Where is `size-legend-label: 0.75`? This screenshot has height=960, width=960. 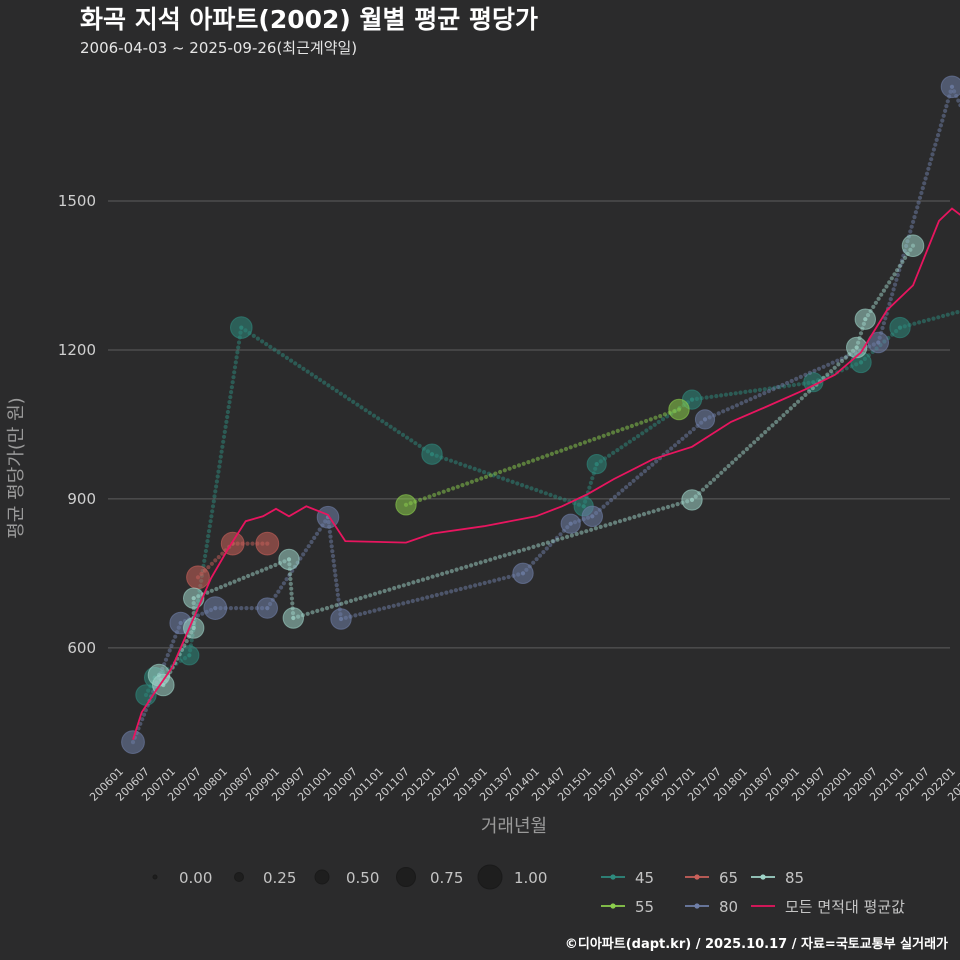
size-legend-label: 0.75 is located at coordinates (446, 878).